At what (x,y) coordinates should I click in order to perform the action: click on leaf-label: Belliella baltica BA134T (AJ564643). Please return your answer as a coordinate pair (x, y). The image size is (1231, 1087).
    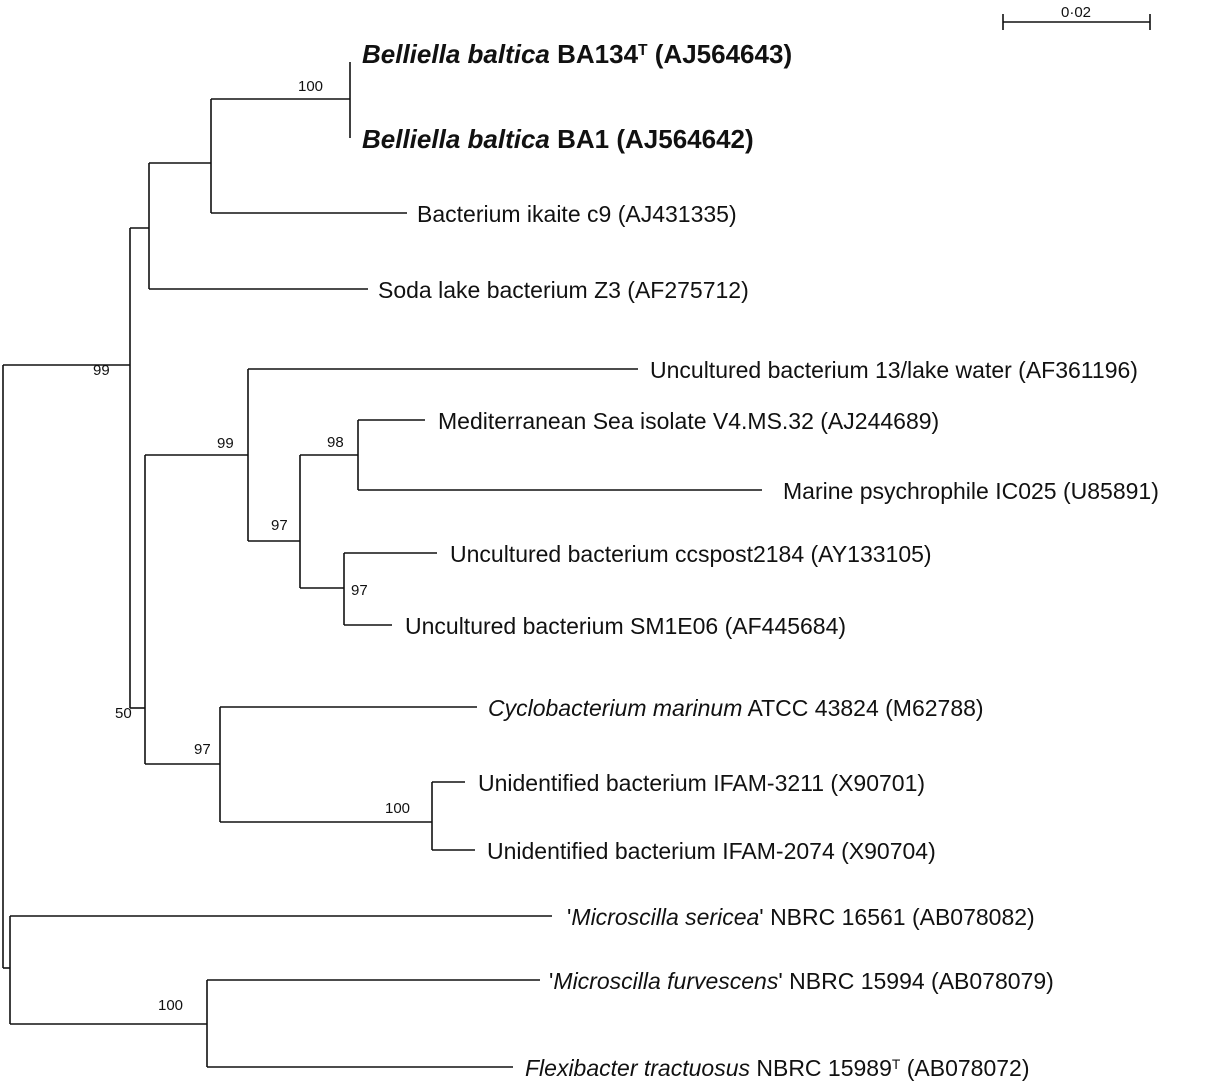
    Looking at the image, I should click on (577, 54).